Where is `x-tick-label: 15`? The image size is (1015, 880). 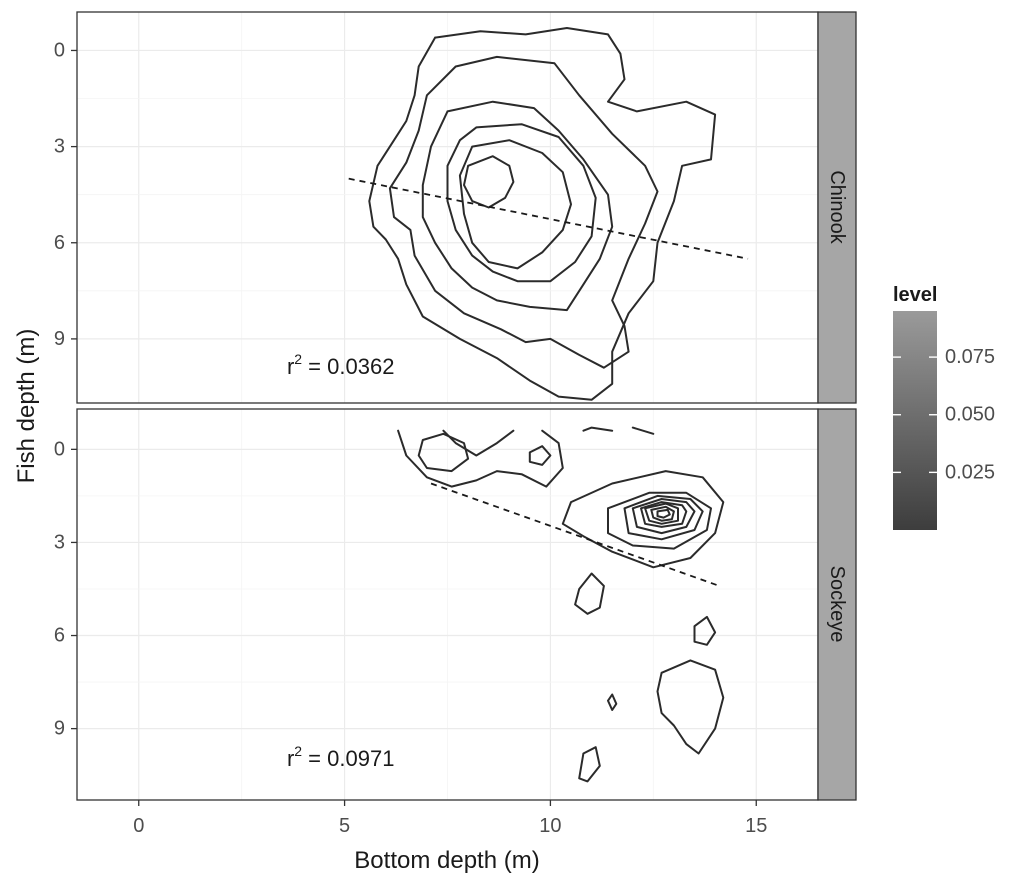
x-tick-label: 15 is located at coordinates (756, 826).